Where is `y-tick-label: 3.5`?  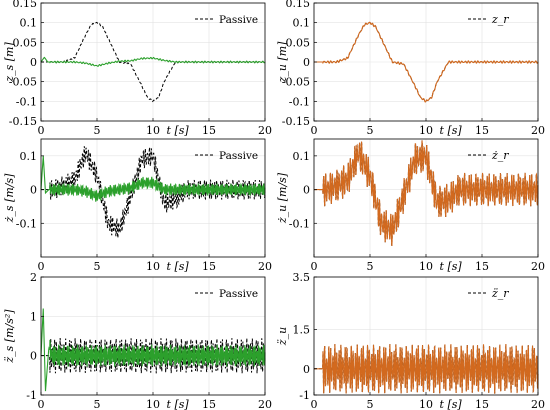 y-tick-label: 3.5 is located at coordinates (302, 277).